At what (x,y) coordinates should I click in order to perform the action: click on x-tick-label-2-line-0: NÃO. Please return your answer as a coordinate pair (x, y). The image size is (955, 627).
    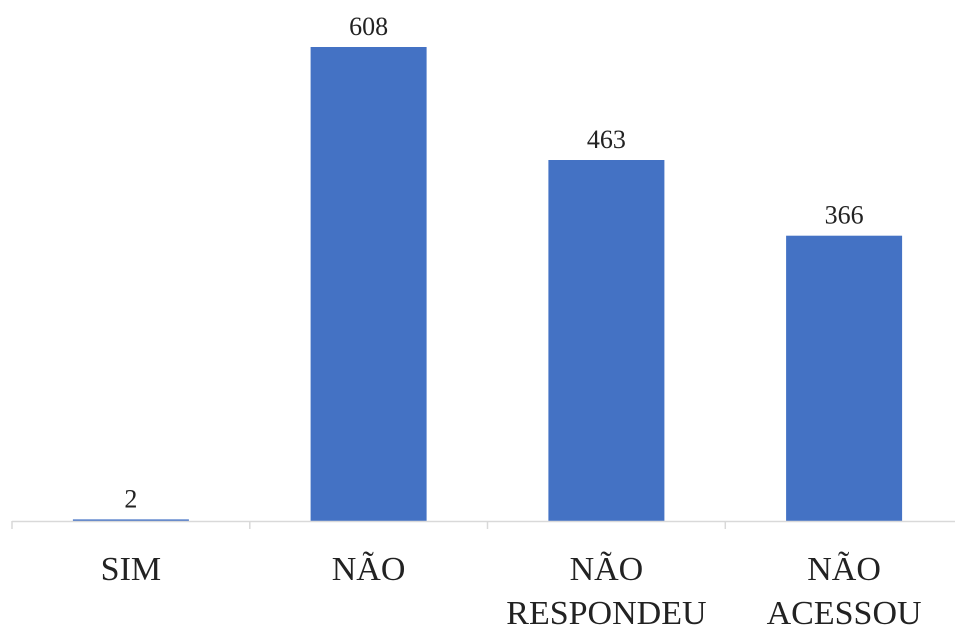
    Looking at the image, I should click on (607, 569).